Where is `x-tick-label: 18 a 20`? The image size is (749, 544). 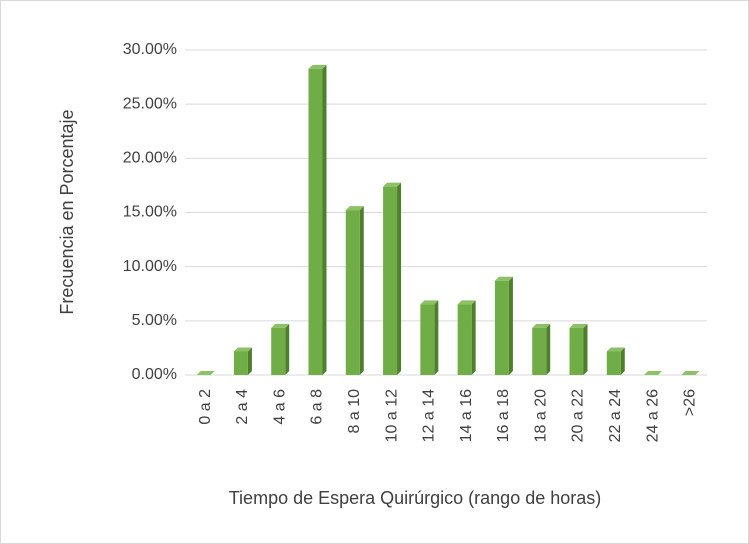
x-tick-label: 18 a 20 is located at coordinates (540, 415).